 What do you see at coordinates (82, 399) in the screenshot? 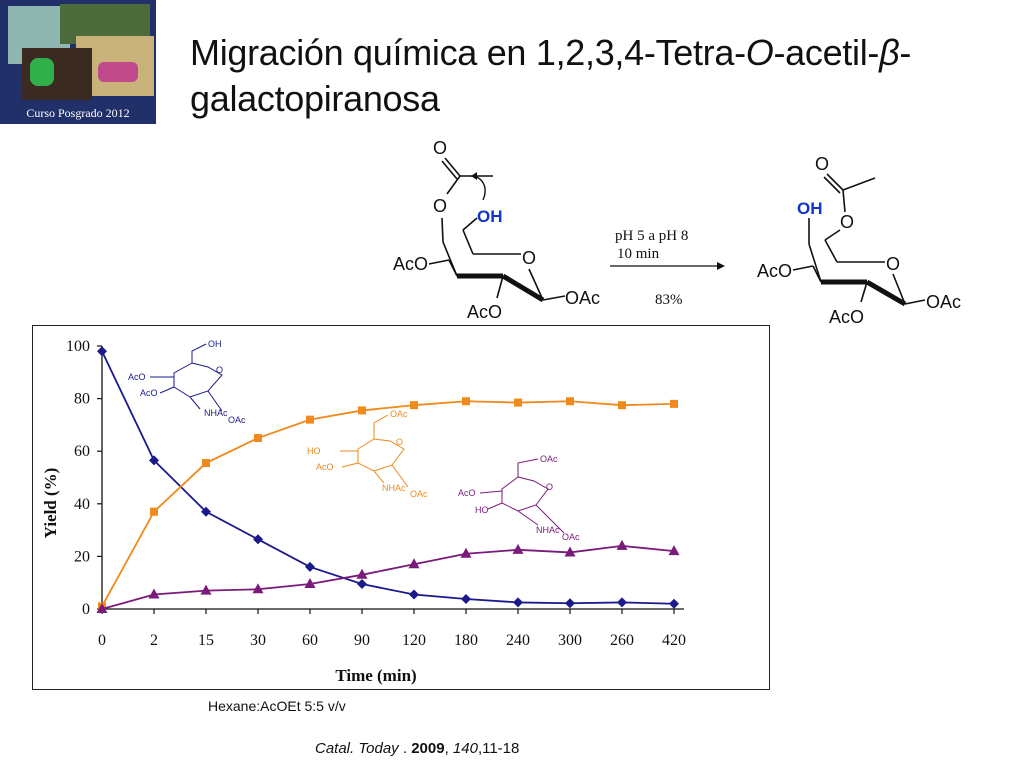
I see `y-tick-label: 80` at bounding box center [82, 399].